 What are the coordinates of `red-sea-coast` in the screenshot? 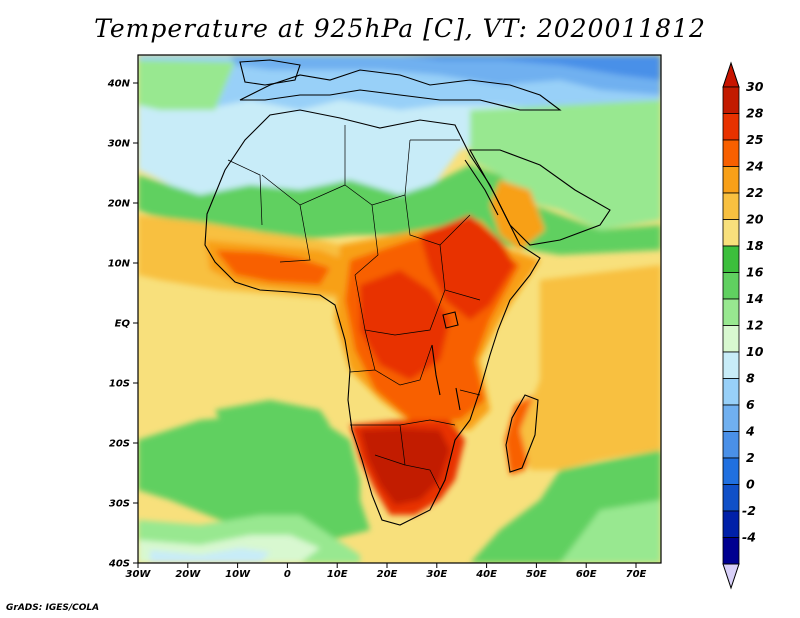 It's located at (481, 187).